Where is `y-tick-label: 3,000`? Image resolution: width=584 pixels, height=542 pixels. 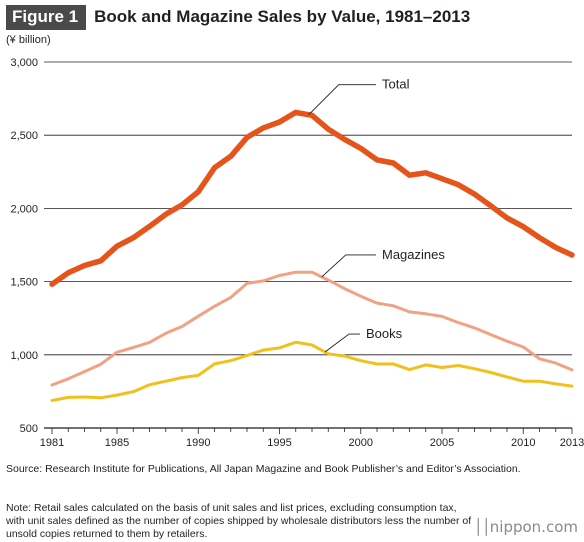
y-tick-label: 3,000 is located at coordinates (24, 63).